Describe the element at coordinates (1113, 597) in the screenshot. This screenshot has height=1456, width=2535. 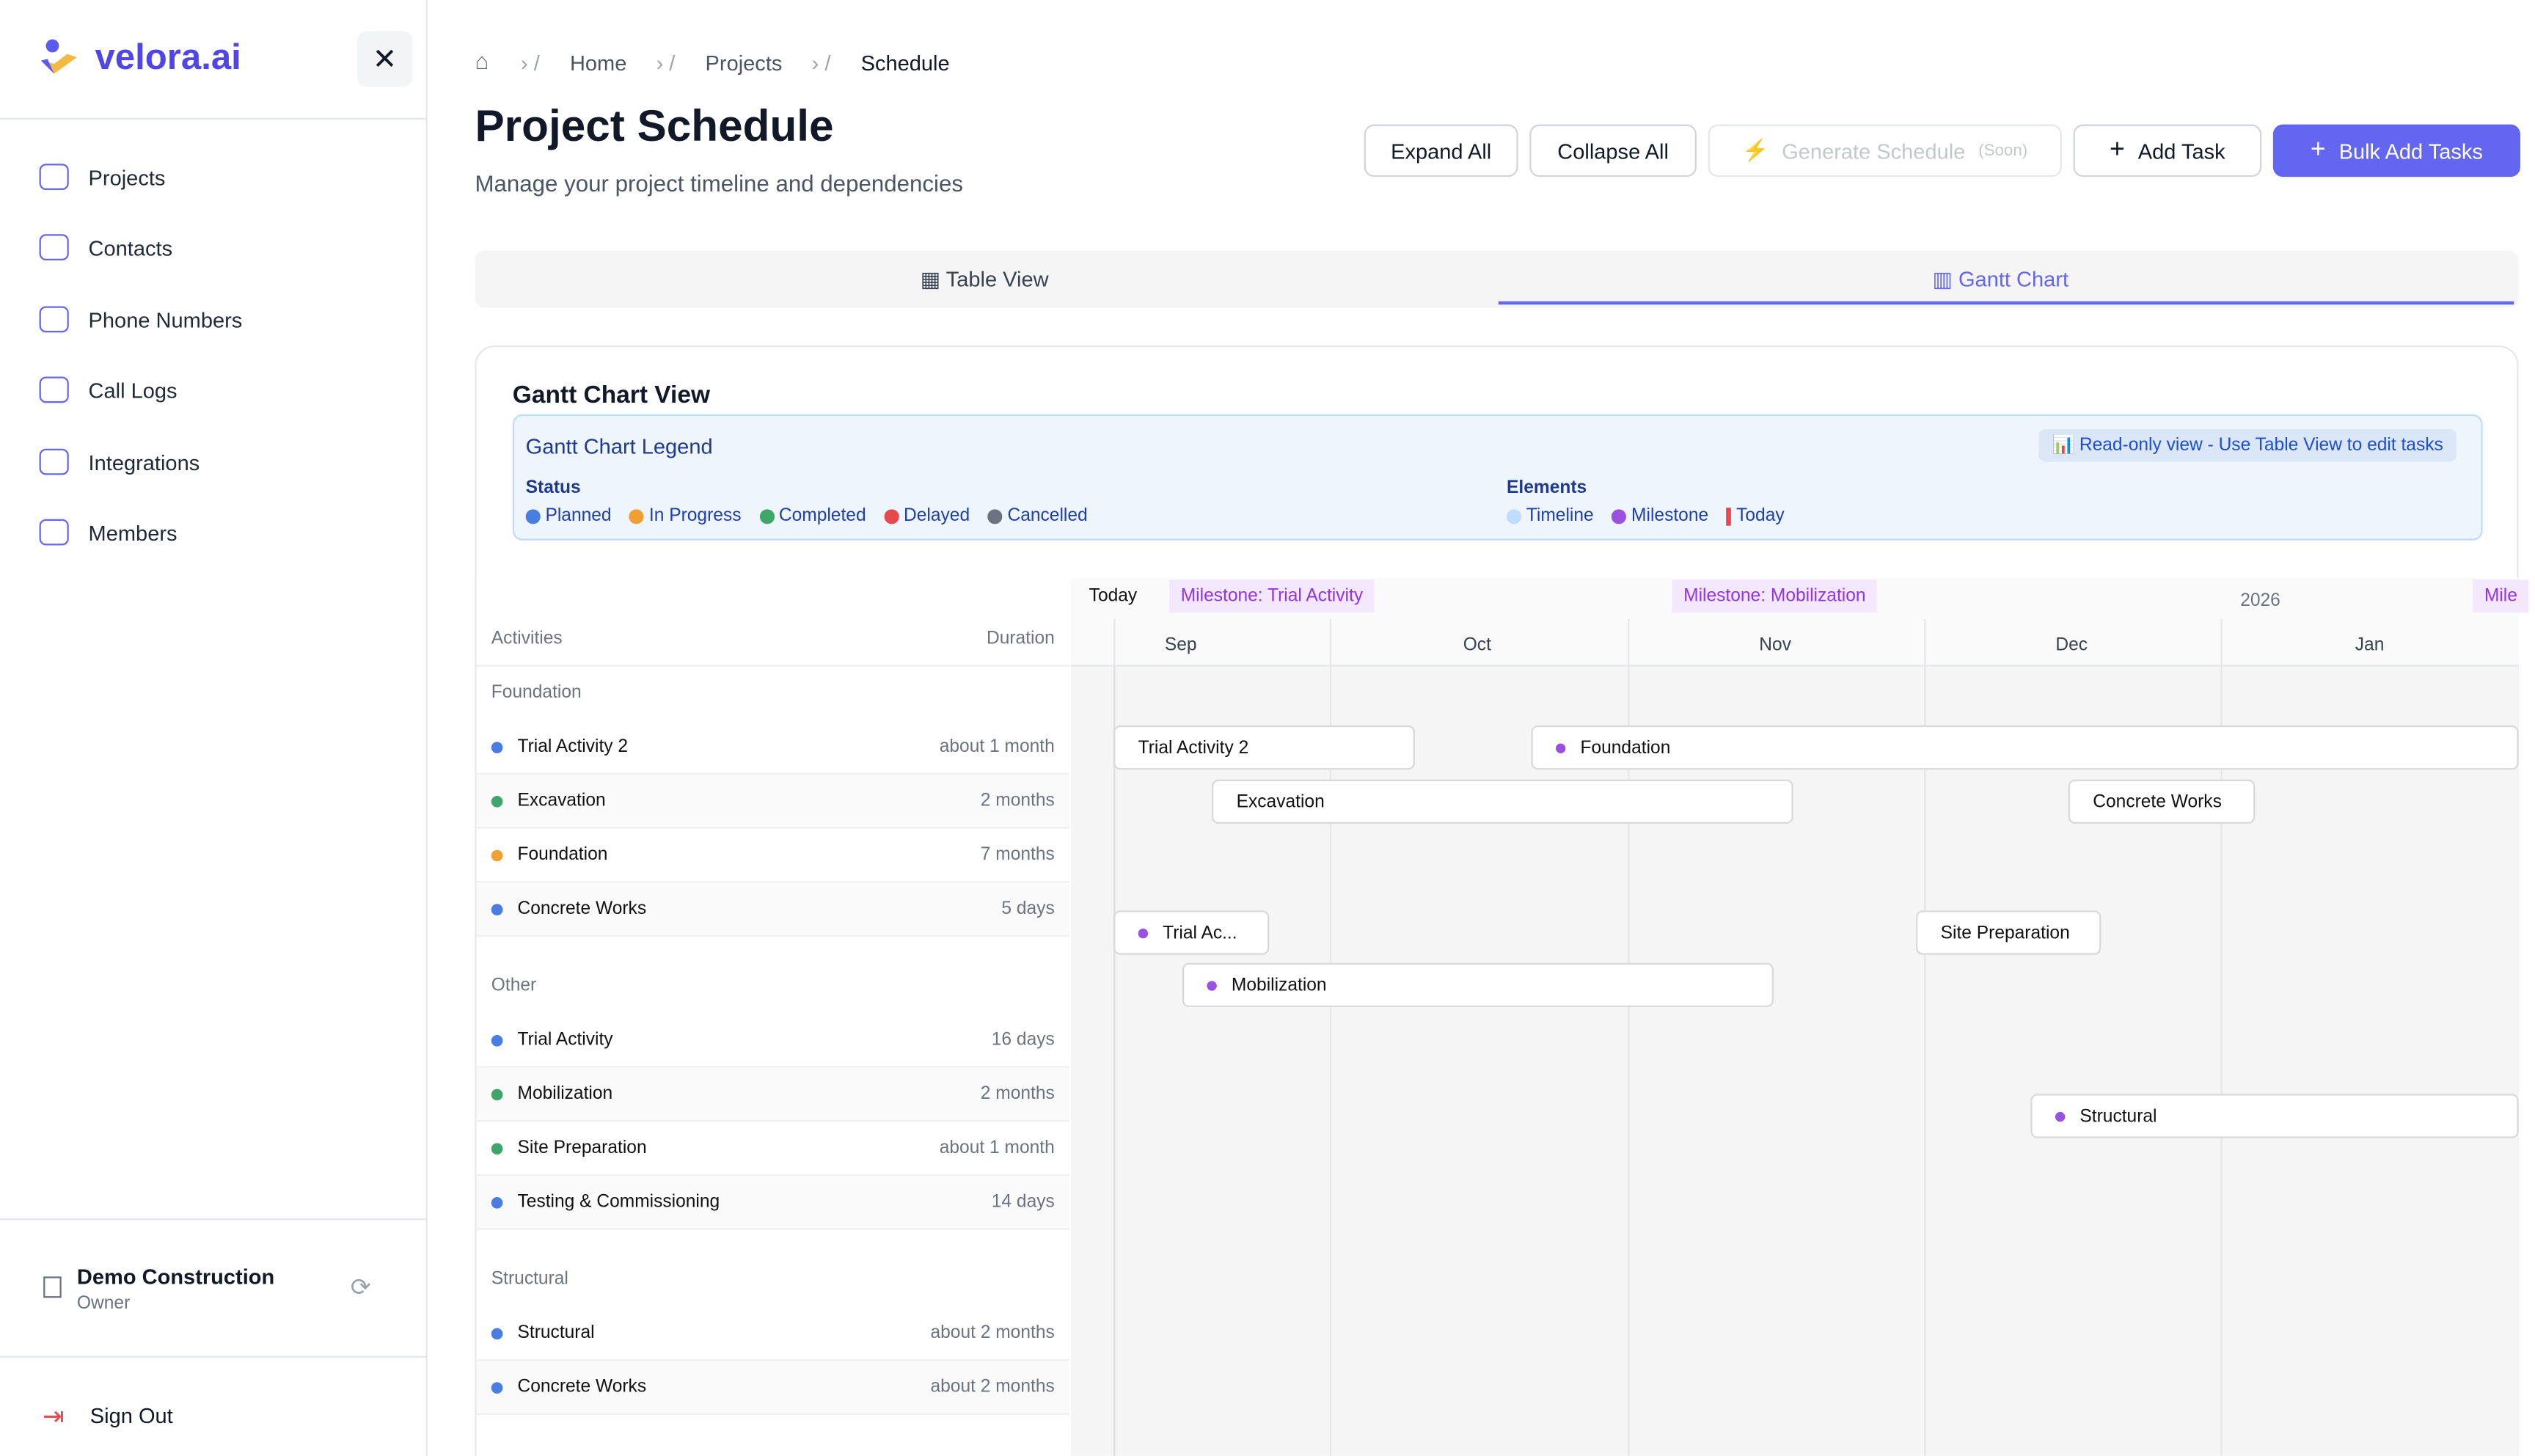
I see `today-label: Today` at that location.